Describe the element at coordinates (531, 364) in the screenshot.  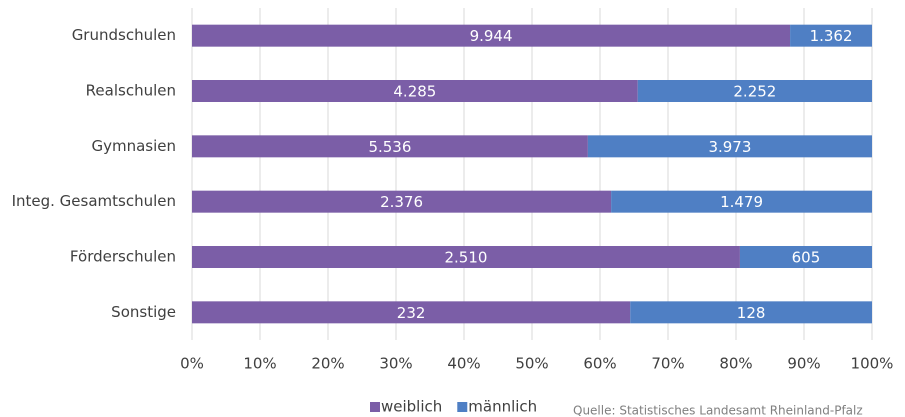
I see `x-tick-label: 50%` at that location.